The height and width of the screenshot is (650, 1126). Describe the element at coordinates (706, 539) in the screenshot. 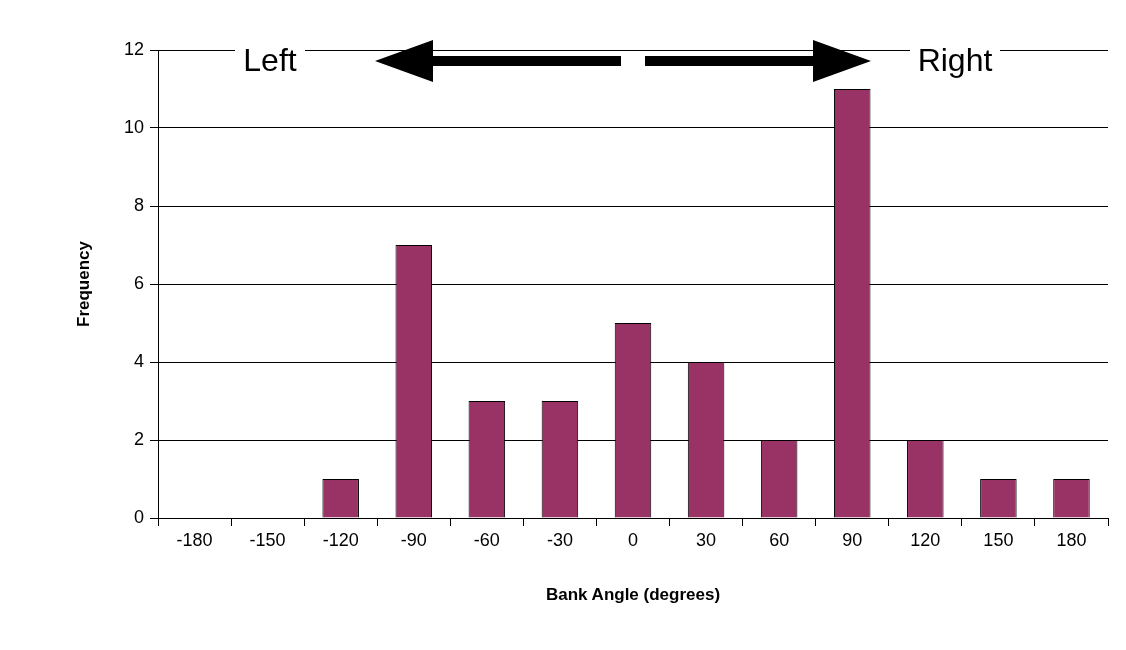

I see `x-tick-label: 30` at that location.